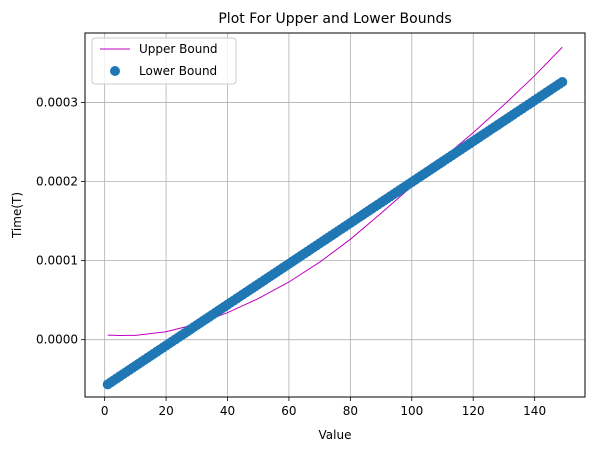  Describe the element at coordinates (57, 261) in the screenshot. I see `y-tick-label: 0.0001` at that location.